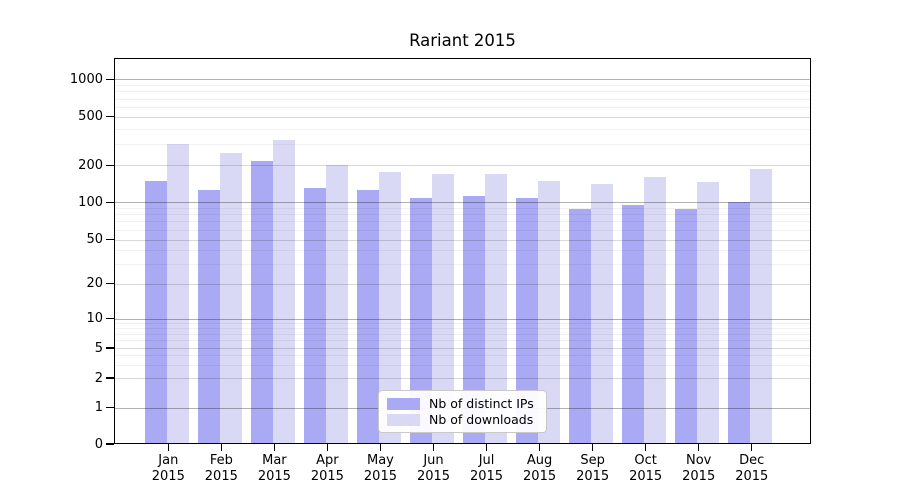 The width and height of the screenshot is (900, 500). I want to click on bar-downloads-aug, so click(549, 312).